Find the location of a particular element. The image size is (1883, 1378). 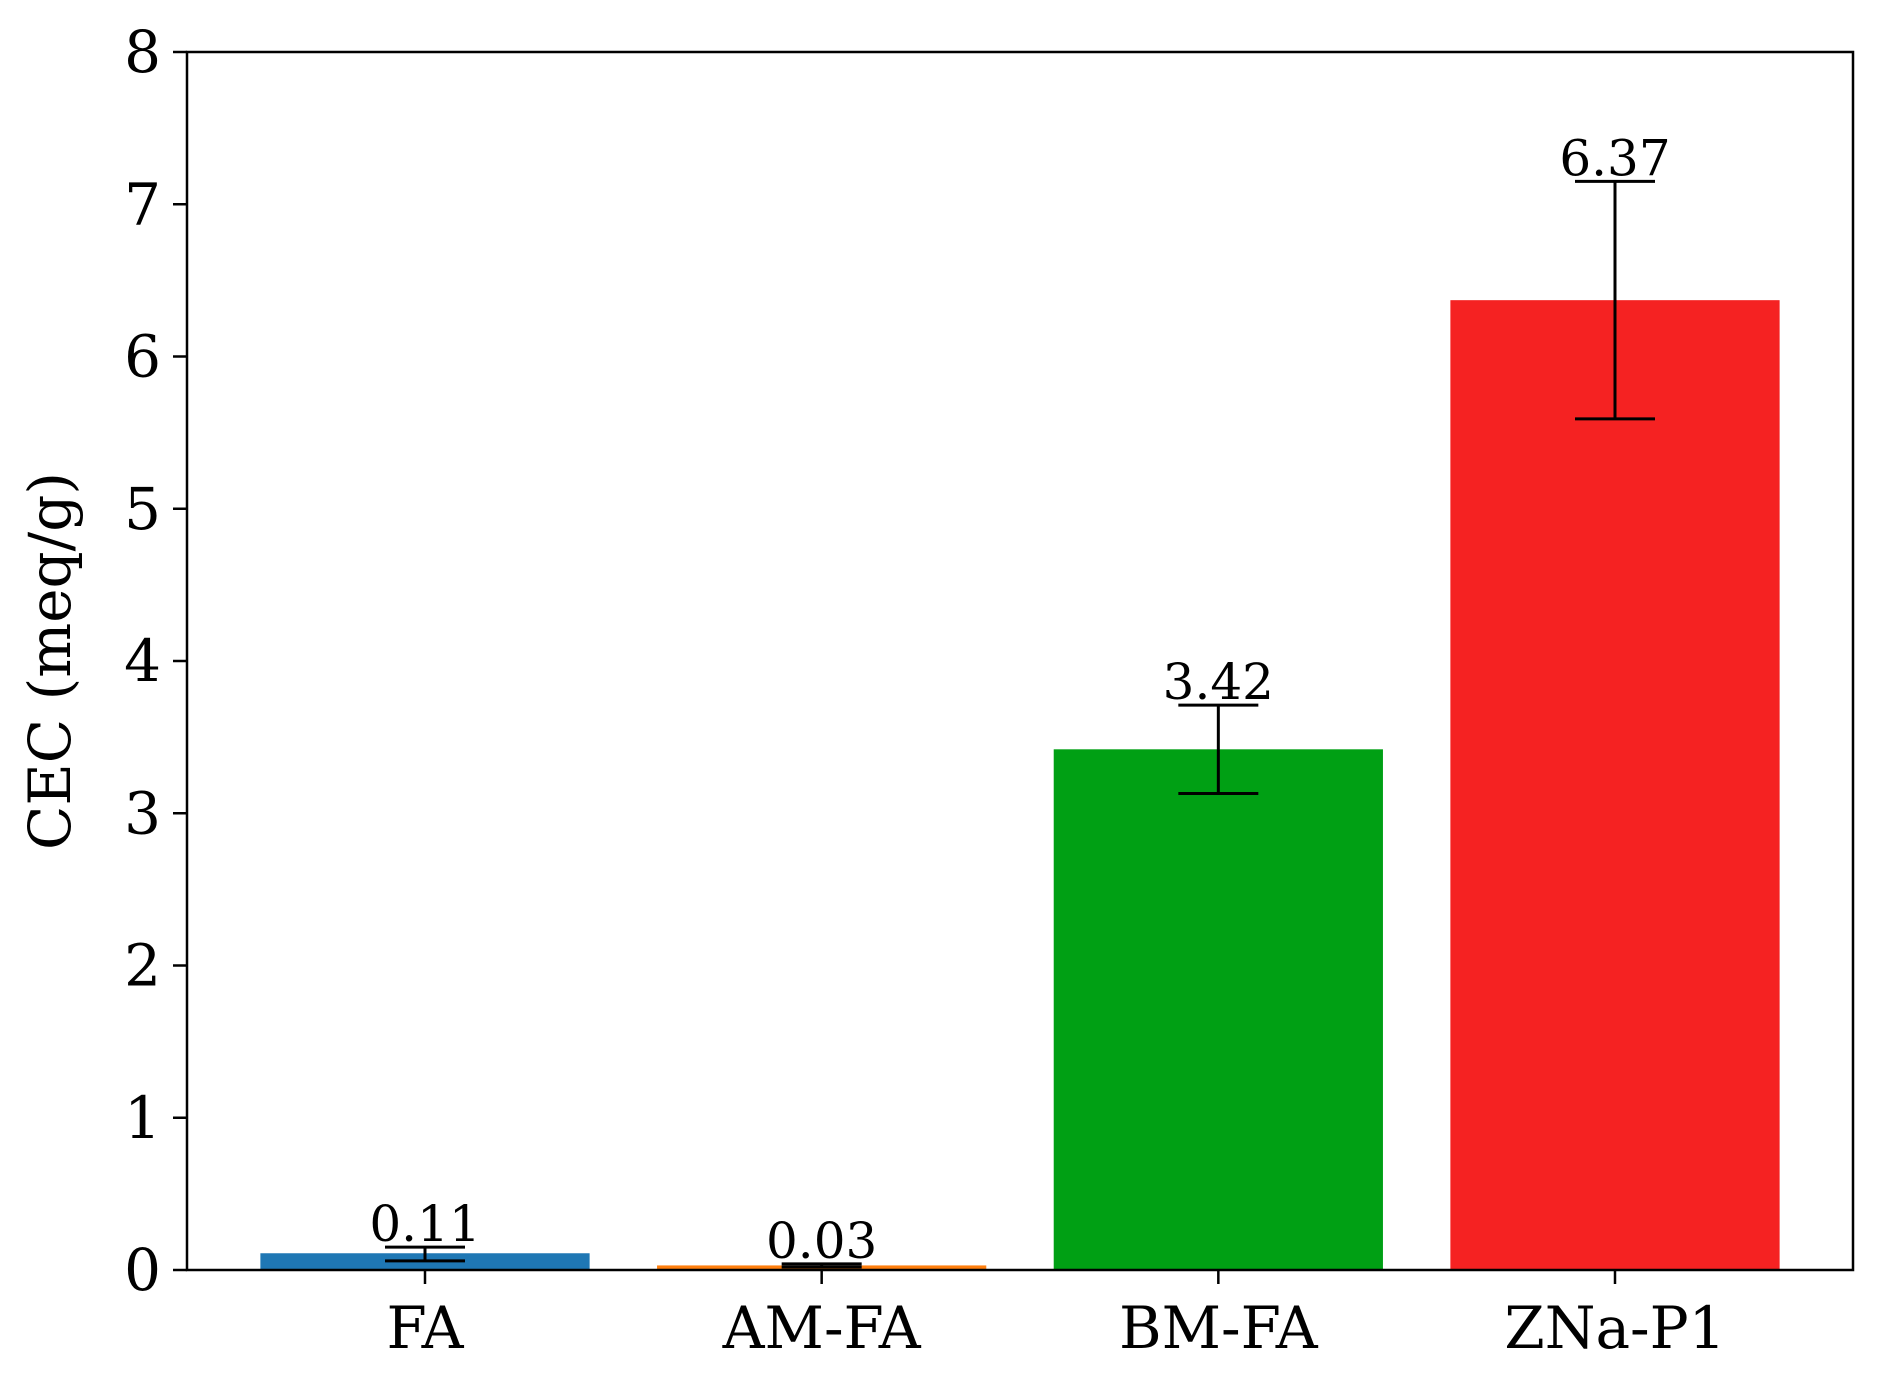

value-label: 0.03 is located at coordinates (821, 1241).